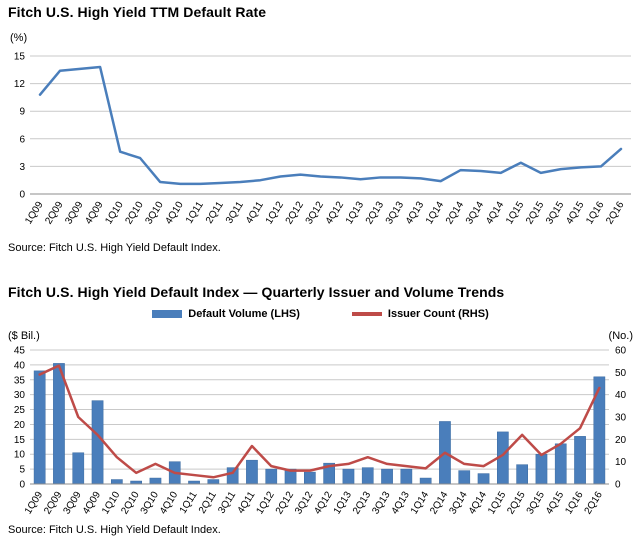 The height and width of the screenshot is (544, 641). What do you see at coordinates (366, 314) in the screenshot?
I see `issuer-count-swatch` at bounding box center [366, 314].